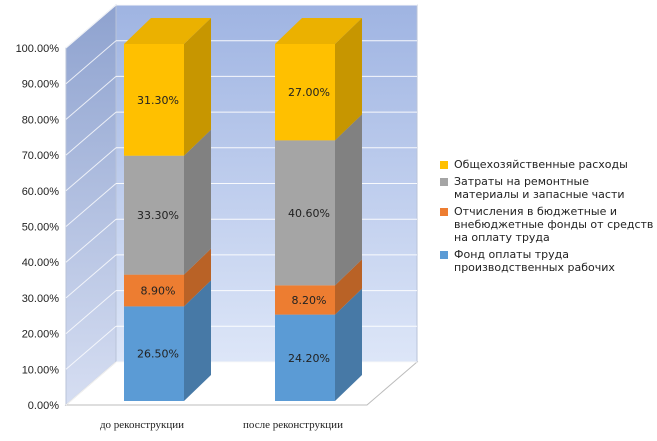 This screenshot has height=441, width=657. Describe the element at coordinates (293, 425) in the screenshot. I see `x-tick-label: после реконструкции` at that location.